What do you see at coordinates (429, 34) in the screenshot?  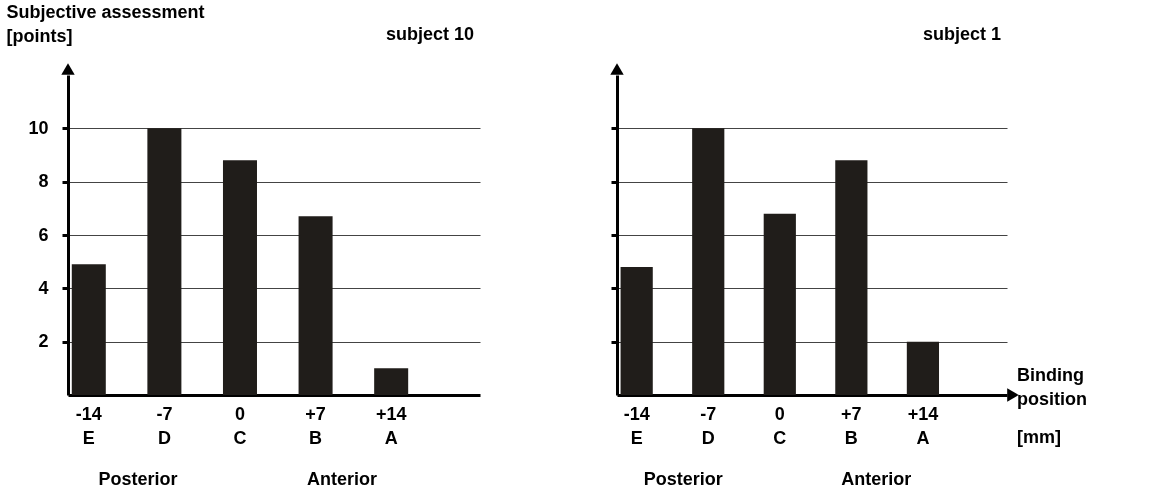 I see `chart-title: subject 10` at bounding box center [429, 34].